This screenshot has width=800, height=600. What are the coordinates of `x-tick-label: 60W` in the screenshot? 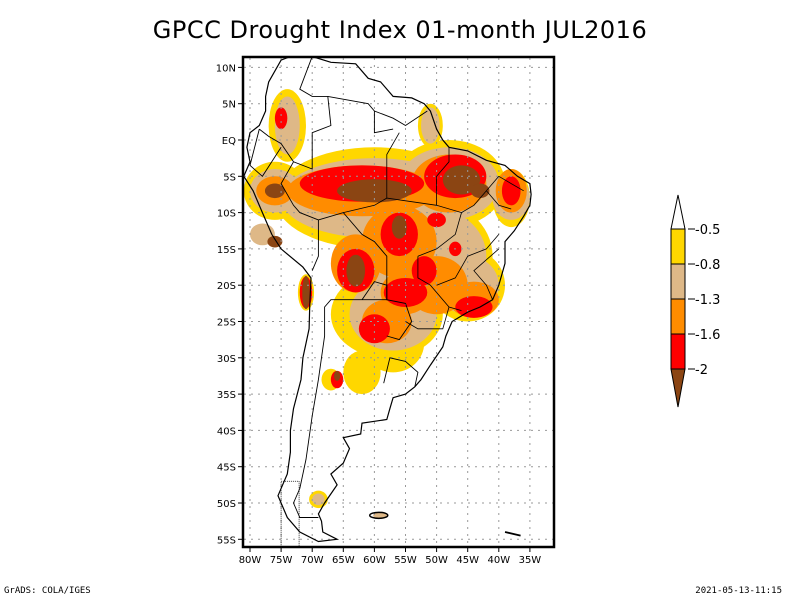 It's located at (374, 560).